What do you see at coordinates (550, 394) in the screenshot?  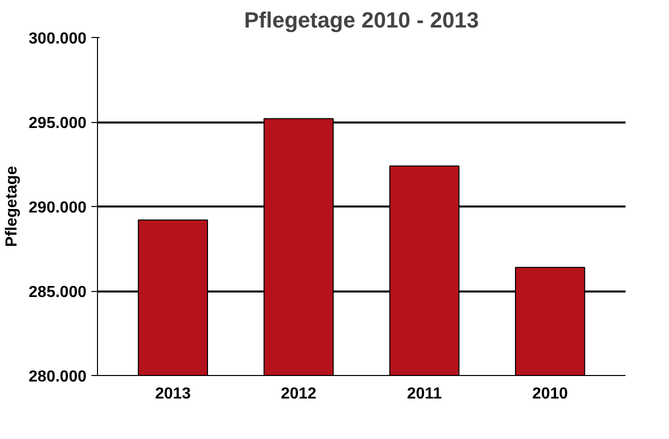 I see `x-tick-label: 2010` at bounding box center [550, 394].